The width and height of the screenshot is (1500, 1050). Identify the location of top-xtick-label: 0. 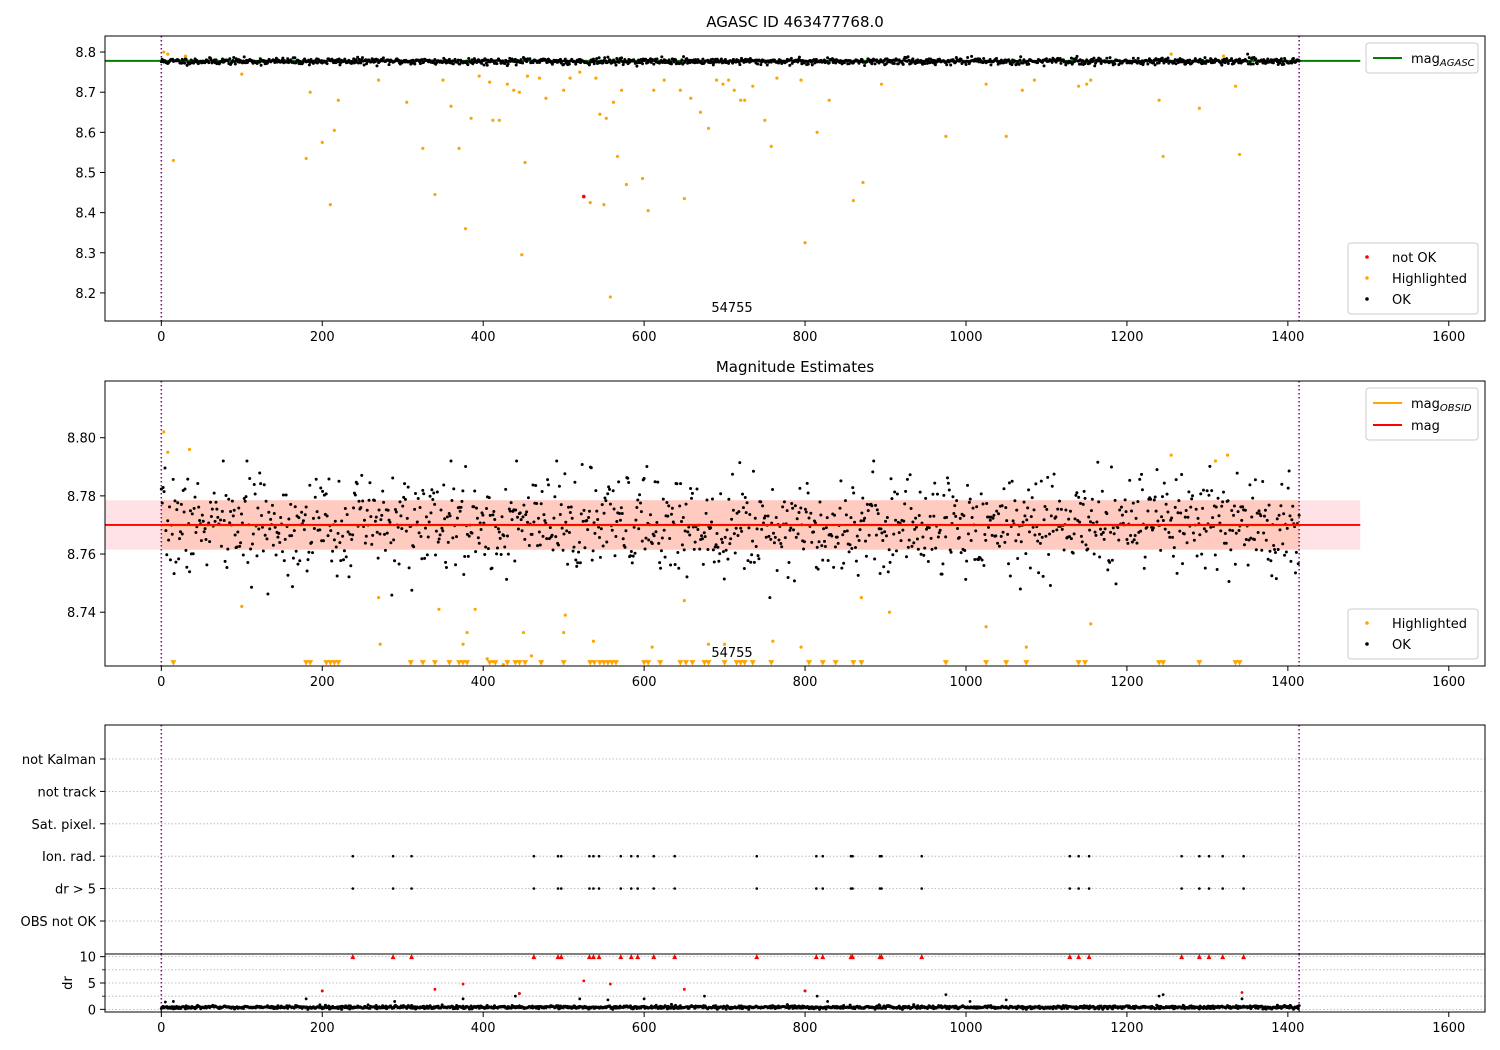
(161, 337).